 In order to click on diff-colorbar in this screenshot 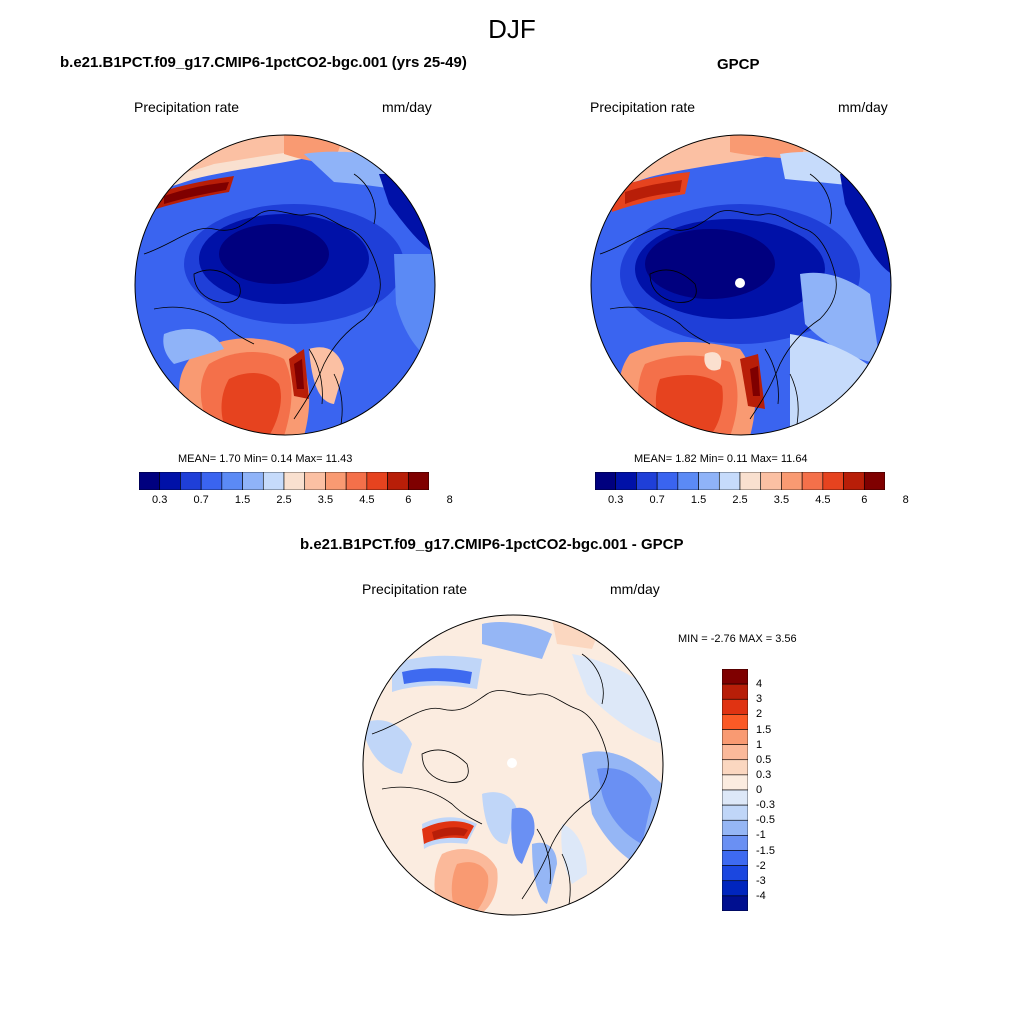, I will do `click(735, 790)`.